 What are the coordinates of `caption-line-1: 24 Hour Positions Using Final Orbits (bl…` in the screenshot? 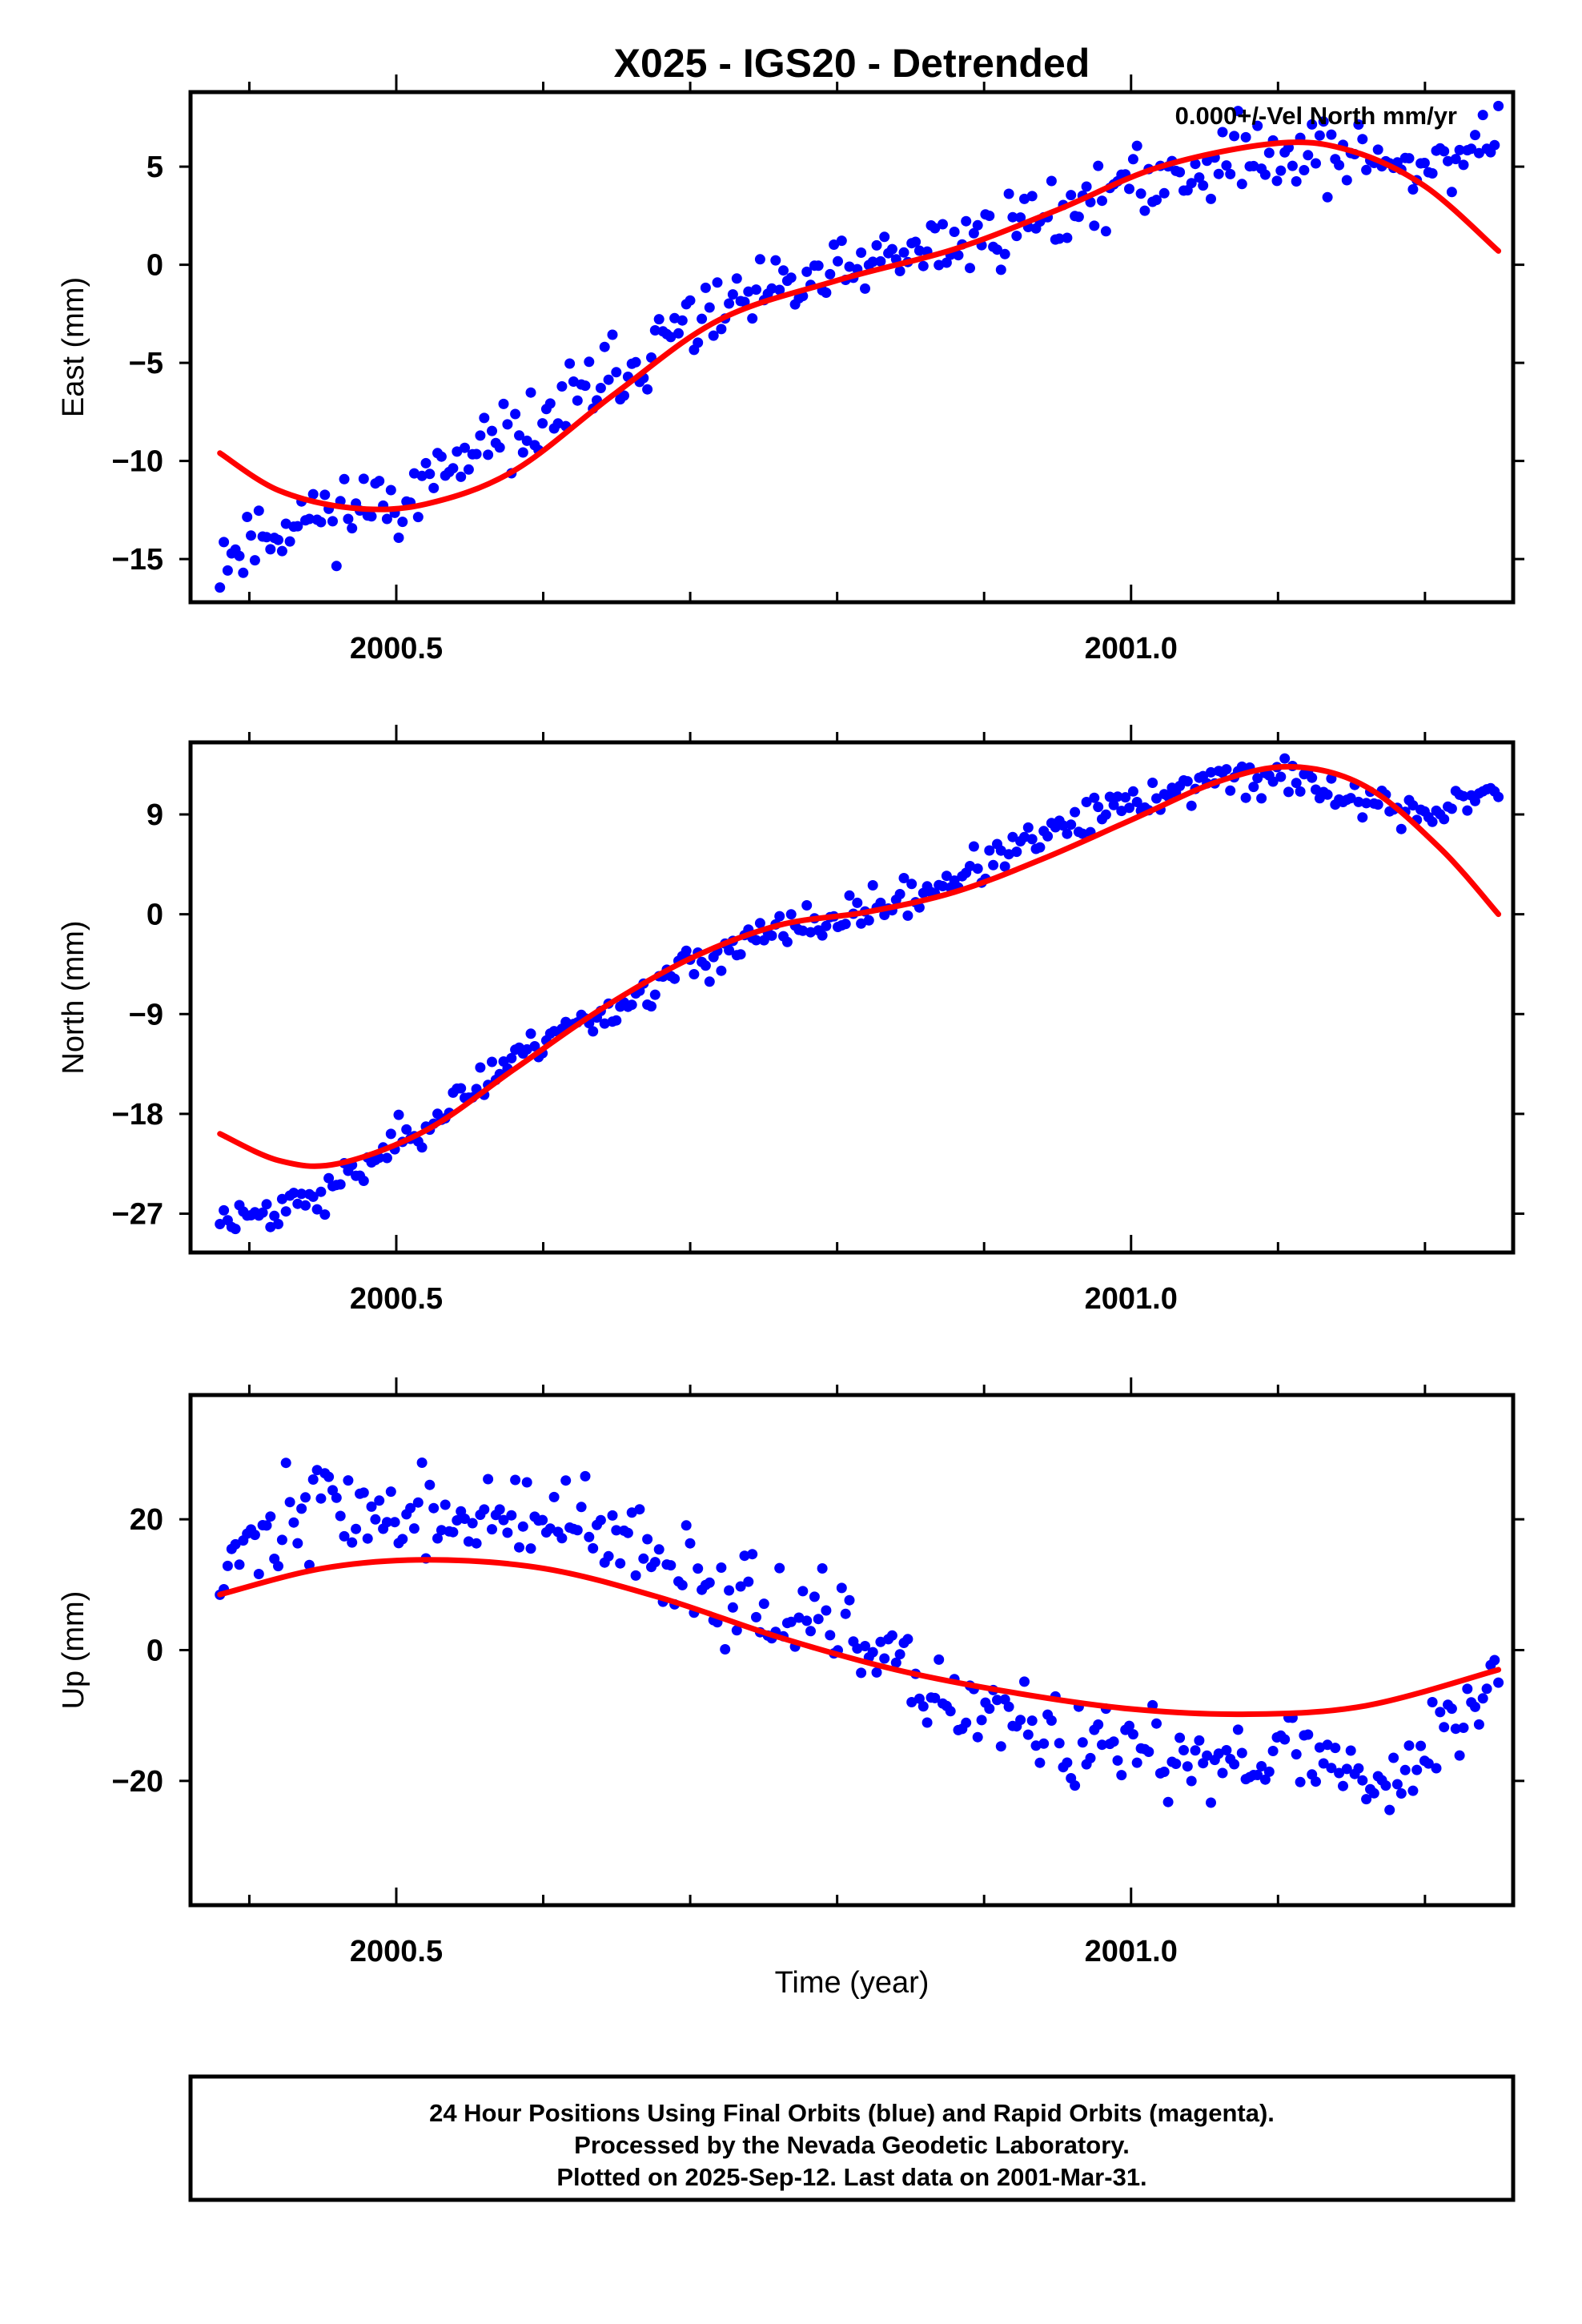 It's located at (852, 2113).